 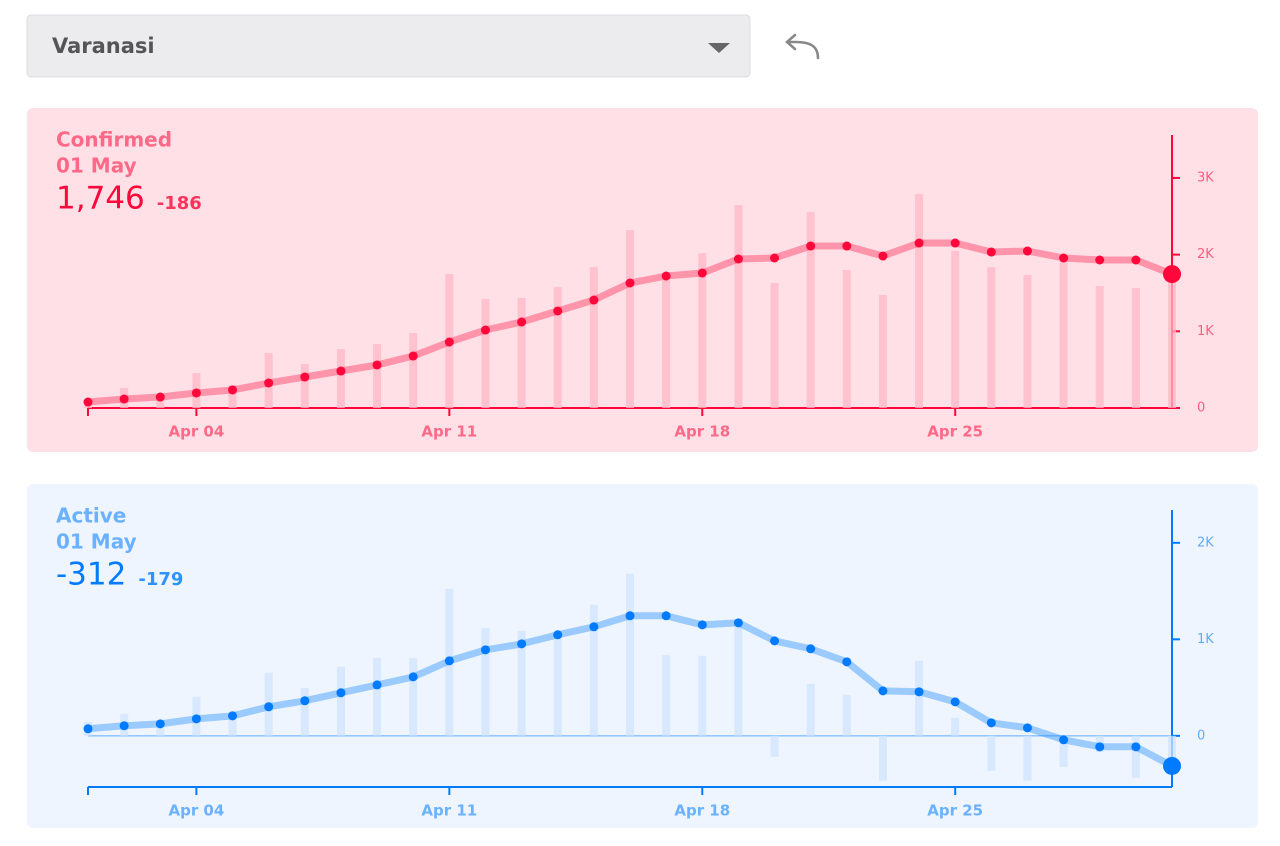 I want to click on x-tick-label: Apr 11, so click(x=449, y=432).